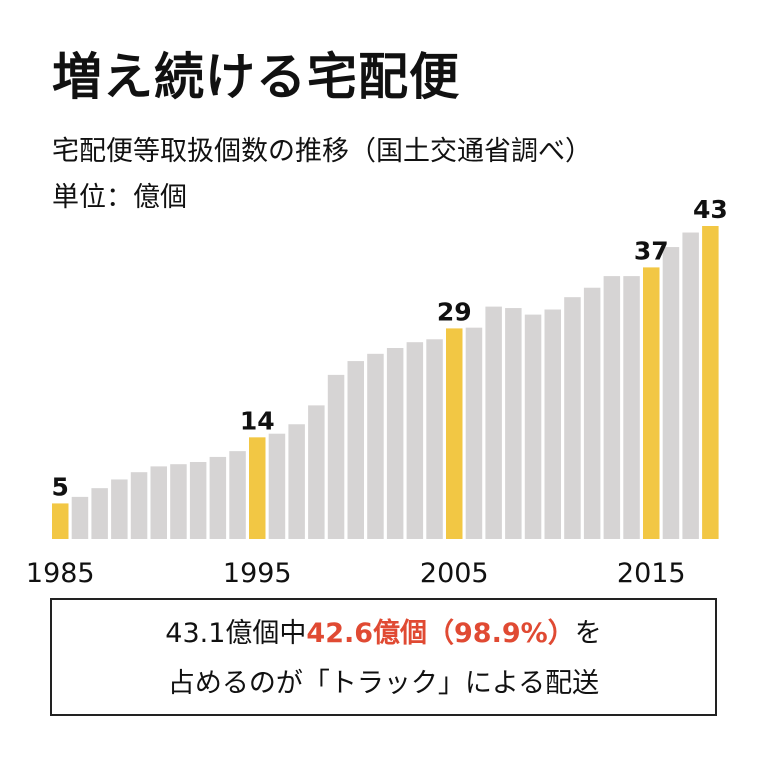 Image resolution: width=768 pixels, height=768 pixels. What do you see at coordinates (257, 488) in the screenshot?
I see `bar-1995` at bounding box center [257, 488].